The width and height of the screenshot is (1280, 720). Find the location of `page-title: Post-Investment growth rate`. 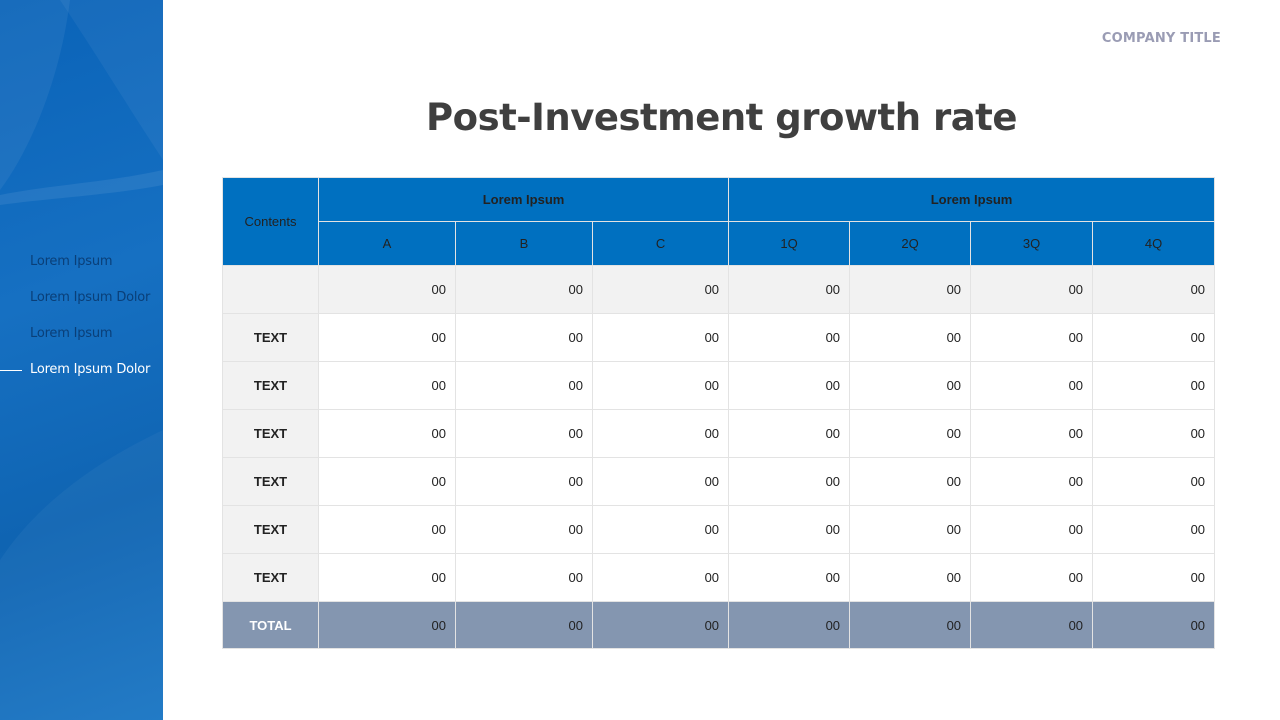

page-title: Post-Investment growth rate is located at coordinates (721, 117).